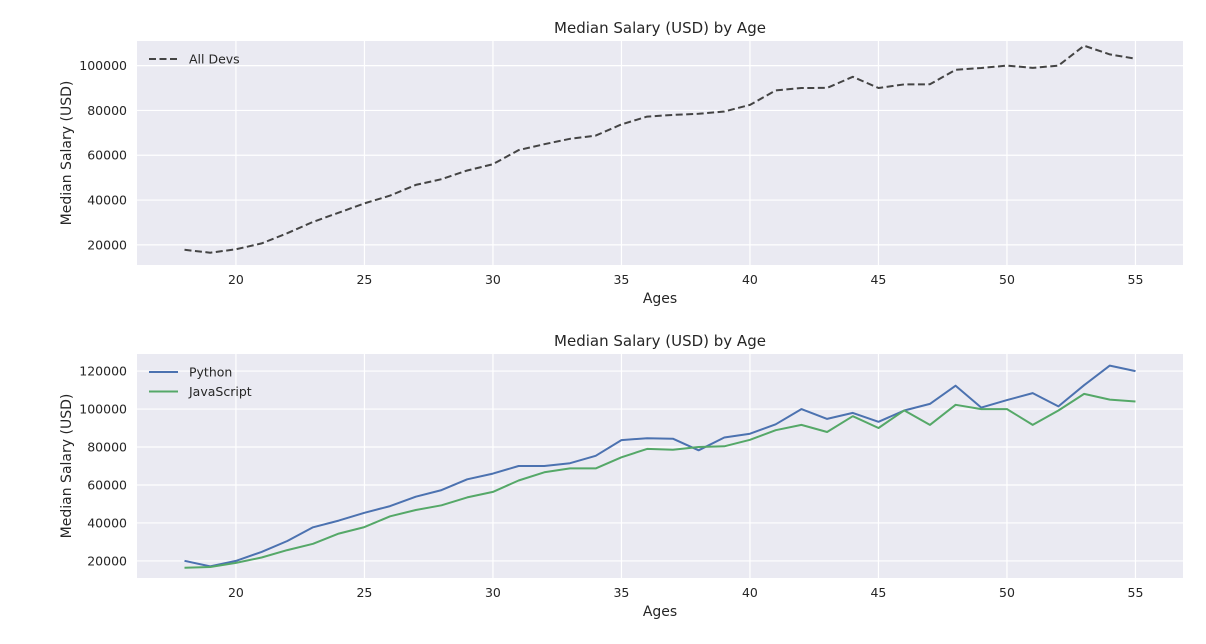 This screenshot has width=1206, height=644. I want to click on legend: Python JavaScript, so click(200, 382).